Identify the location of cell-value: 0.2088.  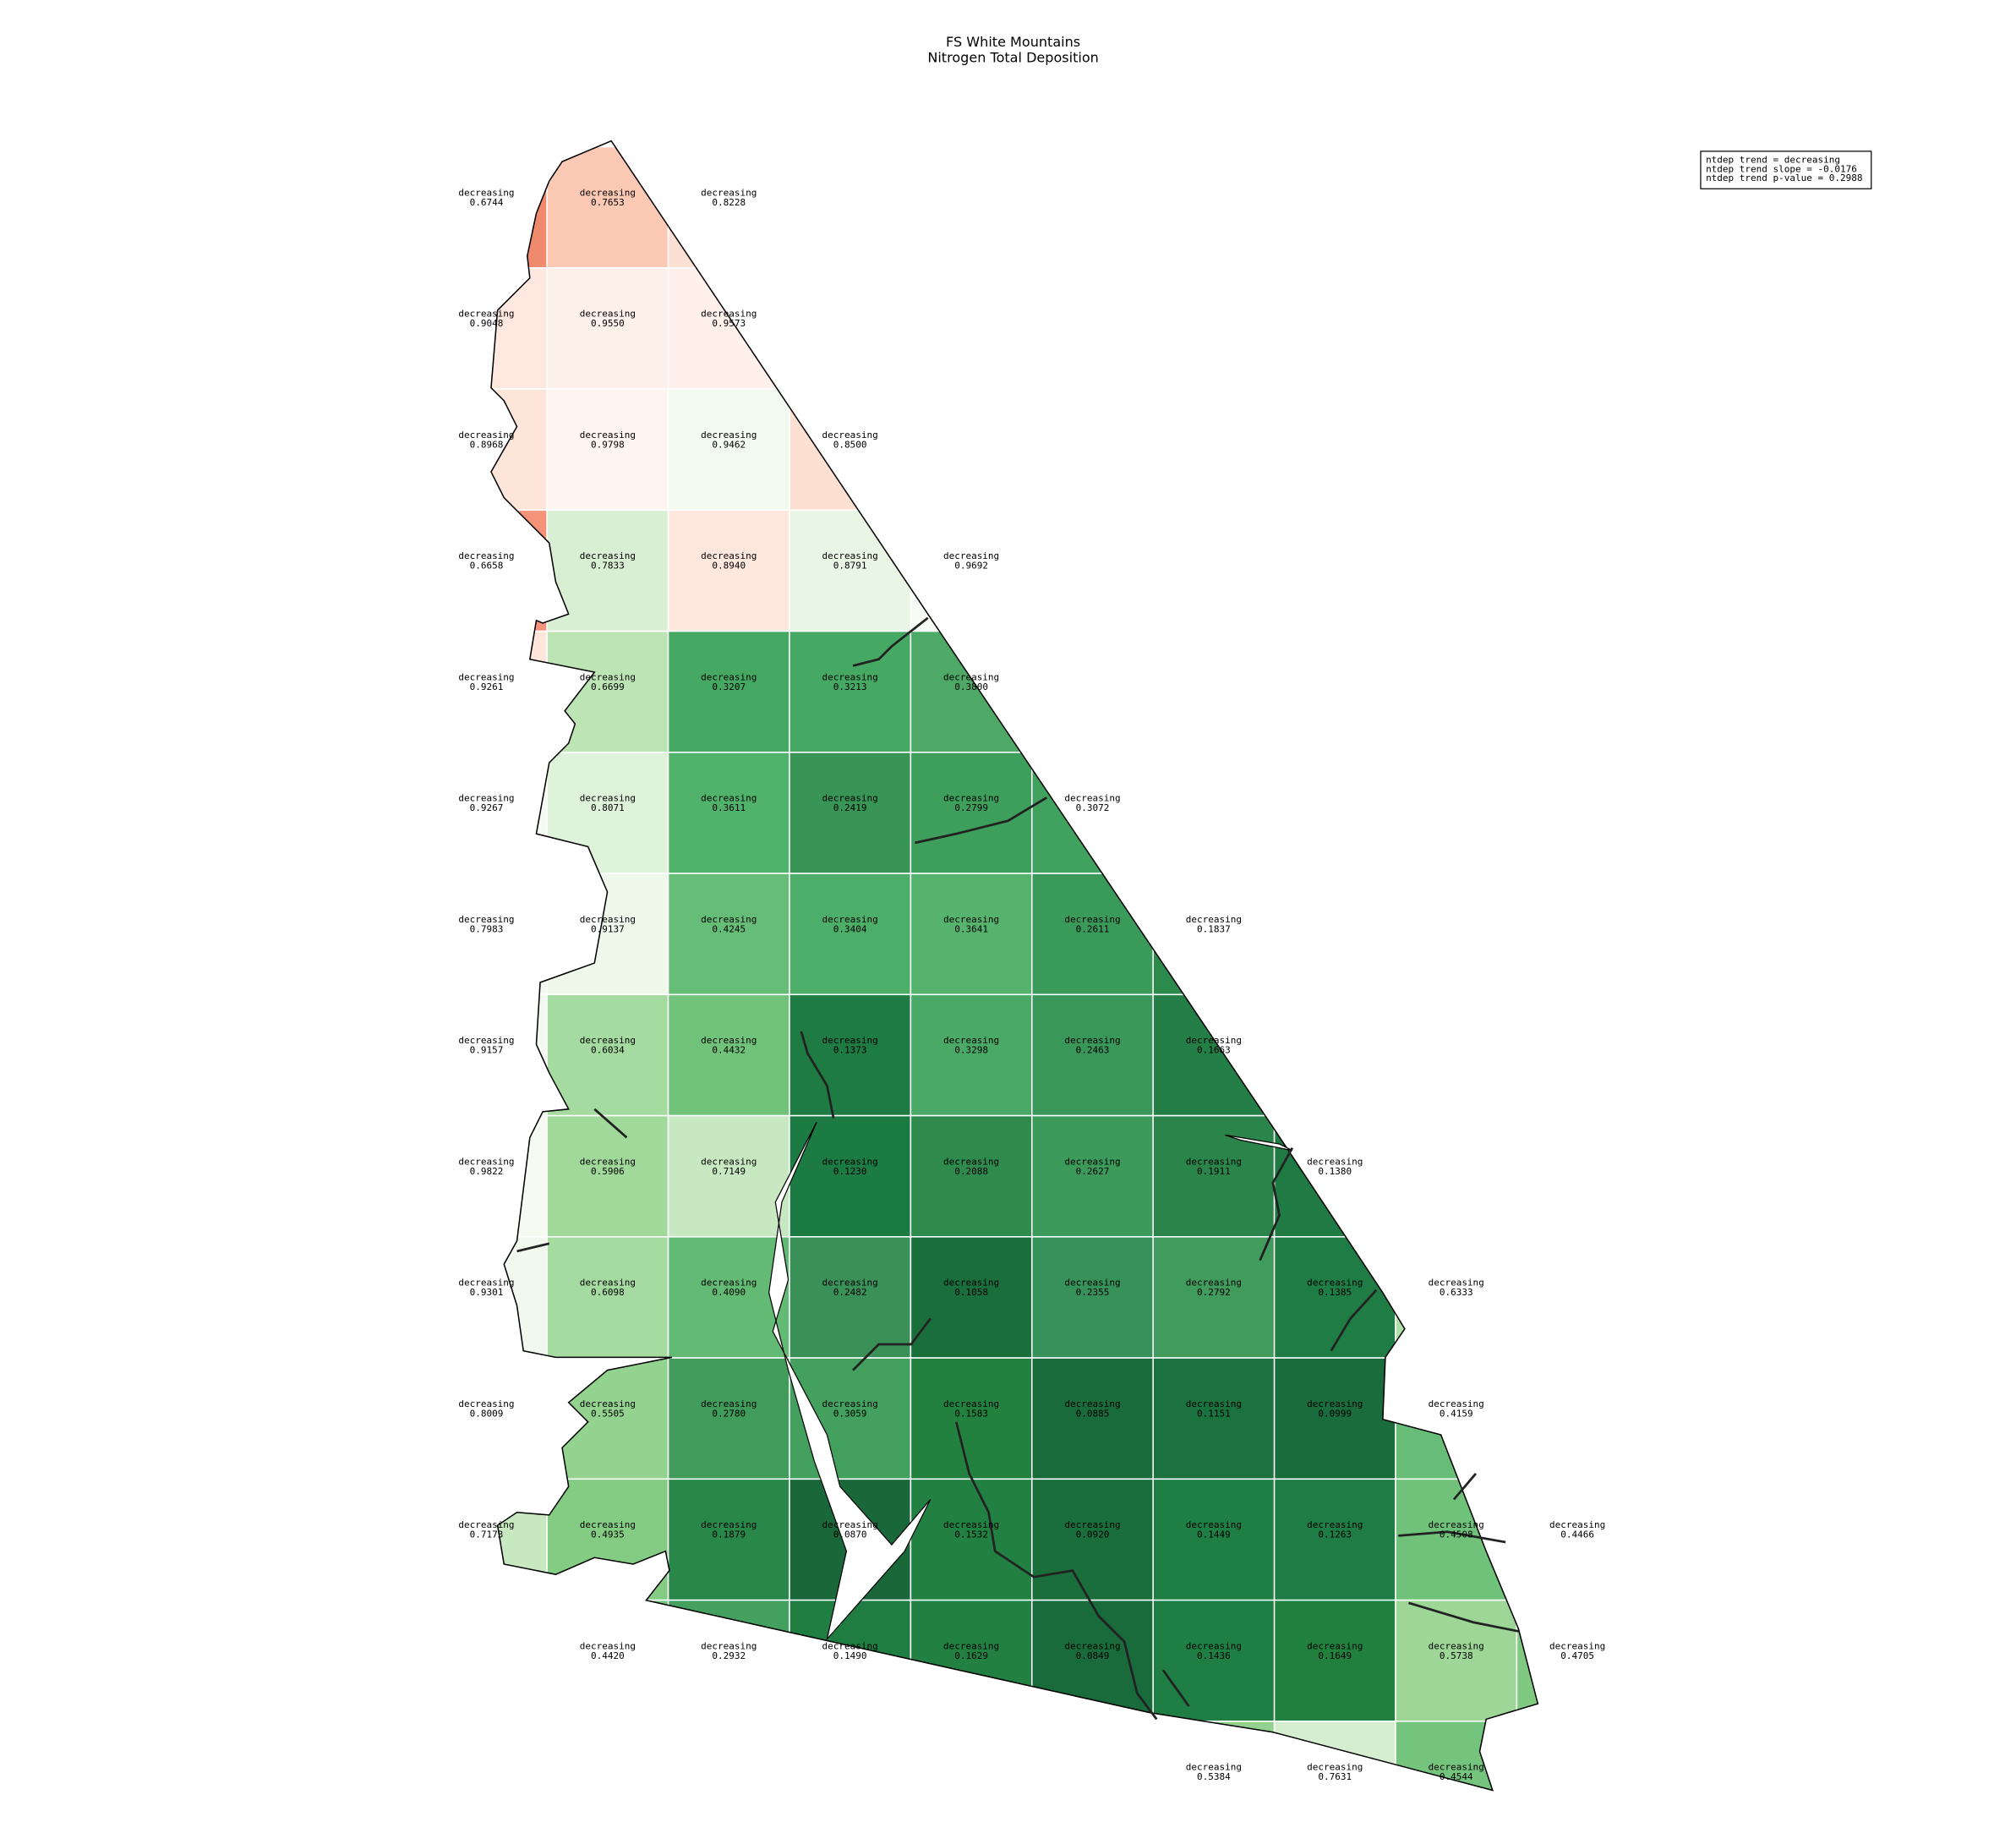
(971, 1171).